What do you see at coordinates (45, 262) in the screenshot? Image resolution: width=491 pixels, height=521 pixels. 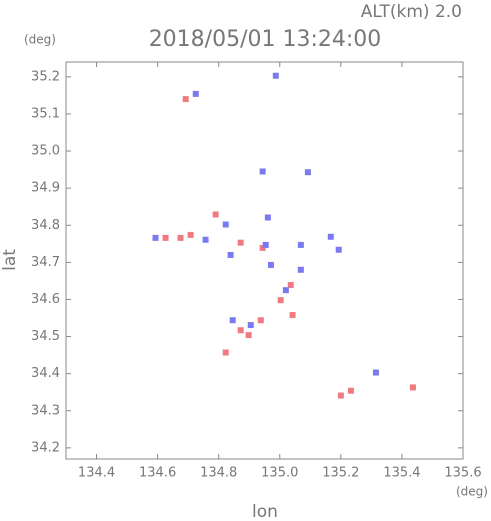 I see `y-tick-label: 34.7` at bounding box center [45, 262].